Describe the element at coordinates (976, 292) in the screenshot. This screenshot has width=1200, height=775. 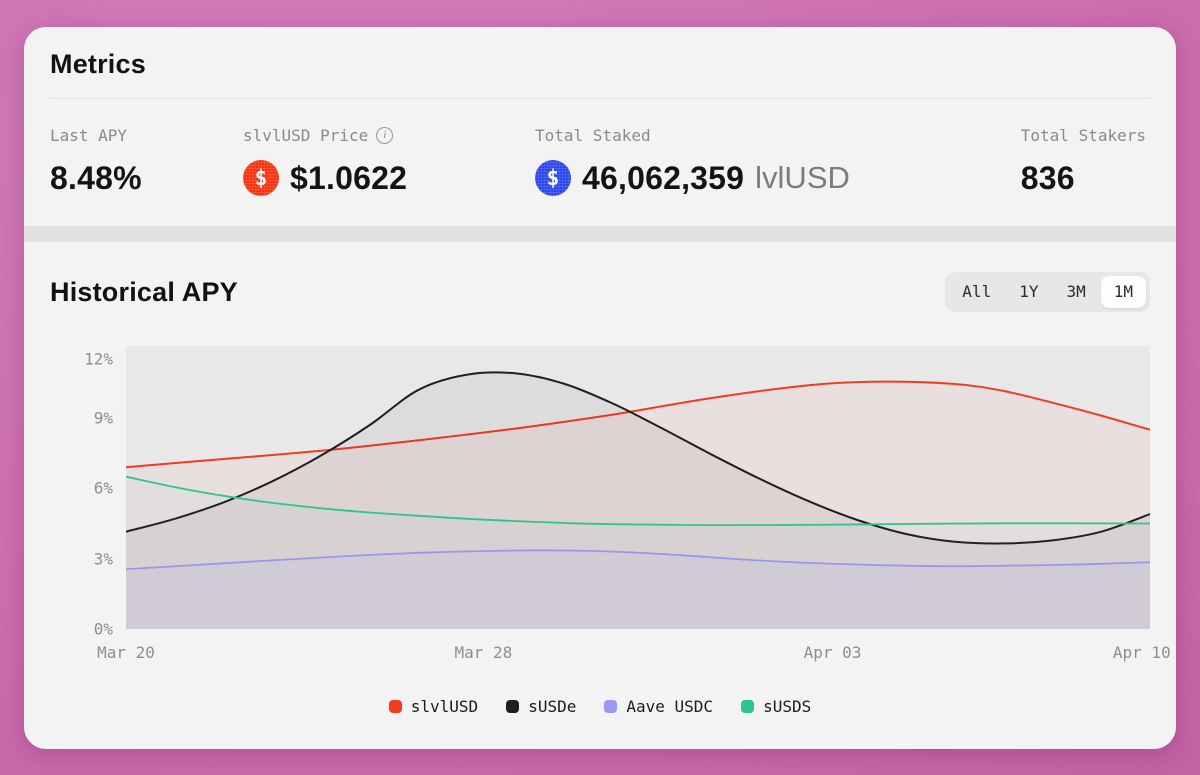
I see `range-button-all: All` at that location.